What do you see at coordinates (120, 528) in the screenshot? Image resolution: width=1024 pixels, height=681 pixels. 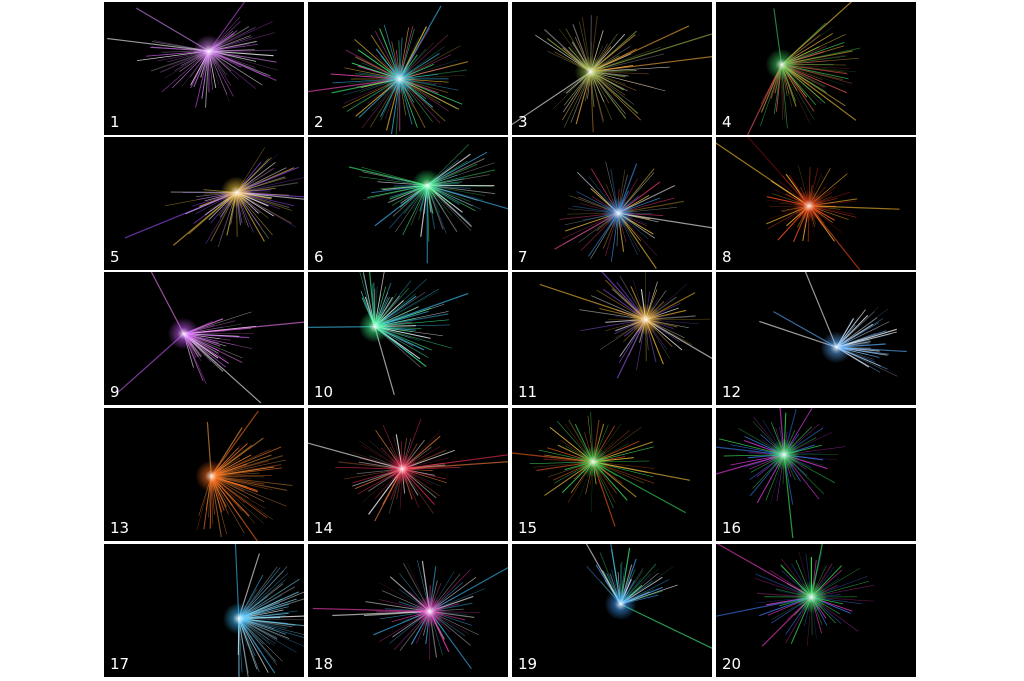 I see `tile-number: 13` at bounding box center [120, 528].